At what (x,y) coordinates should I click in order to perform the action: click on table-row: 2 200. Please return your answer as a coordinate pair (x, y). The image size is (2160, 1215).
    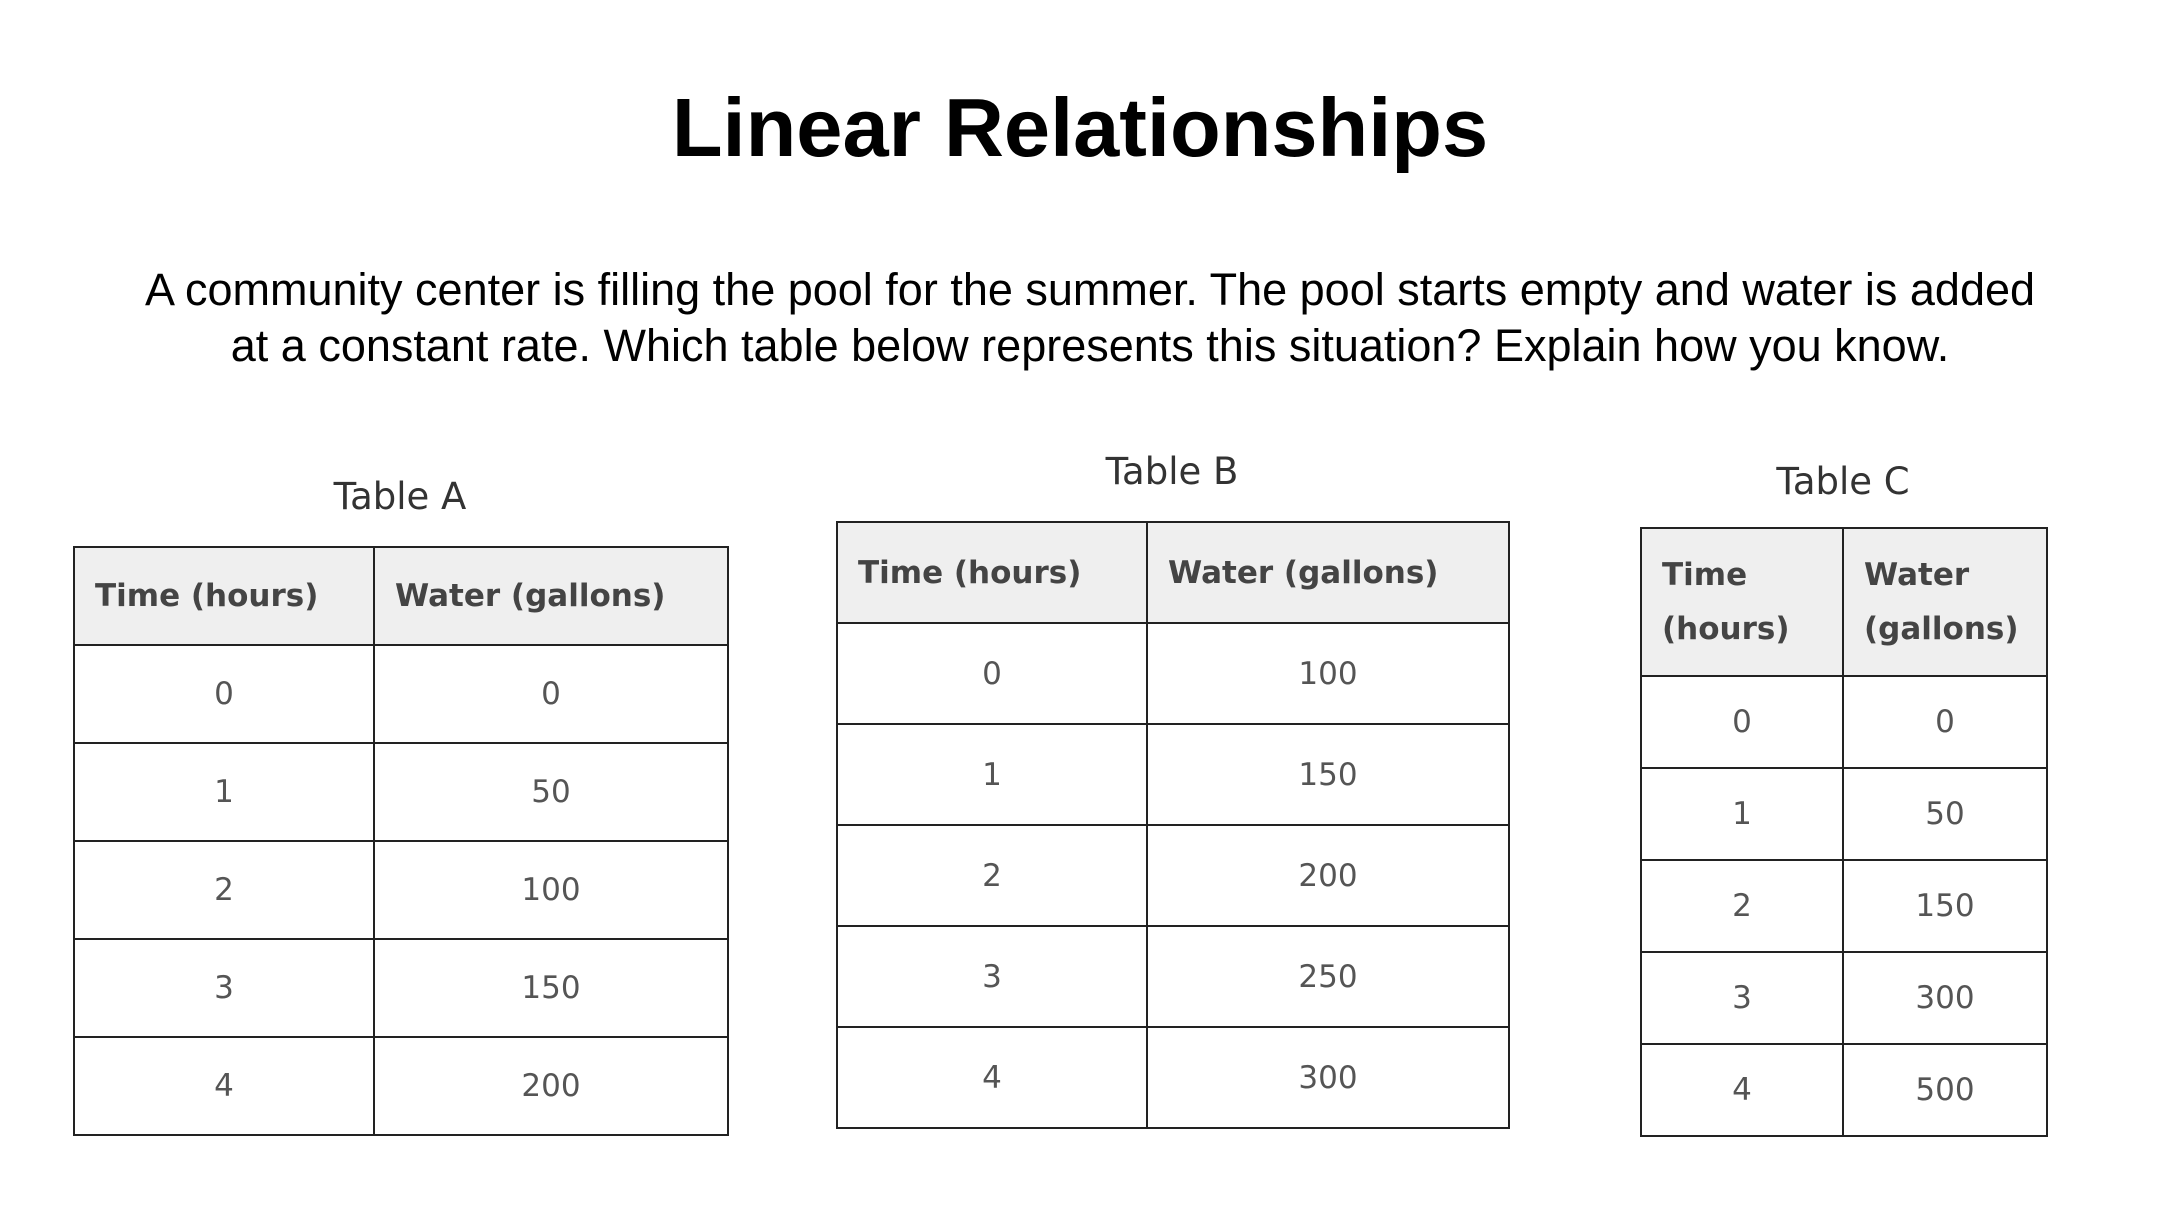
    Looking at the image, I should click on (1173, 875).